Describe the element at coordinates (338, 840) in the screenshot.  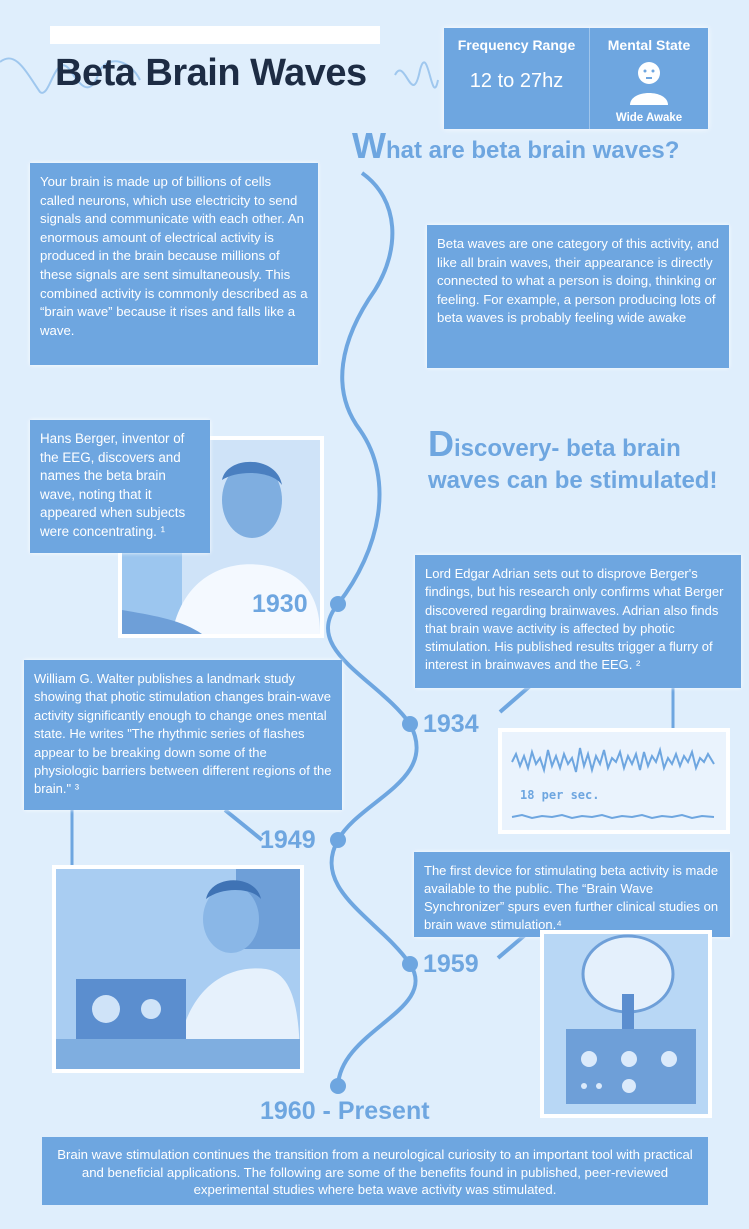
I see `timeline-dot-1949` at that location.